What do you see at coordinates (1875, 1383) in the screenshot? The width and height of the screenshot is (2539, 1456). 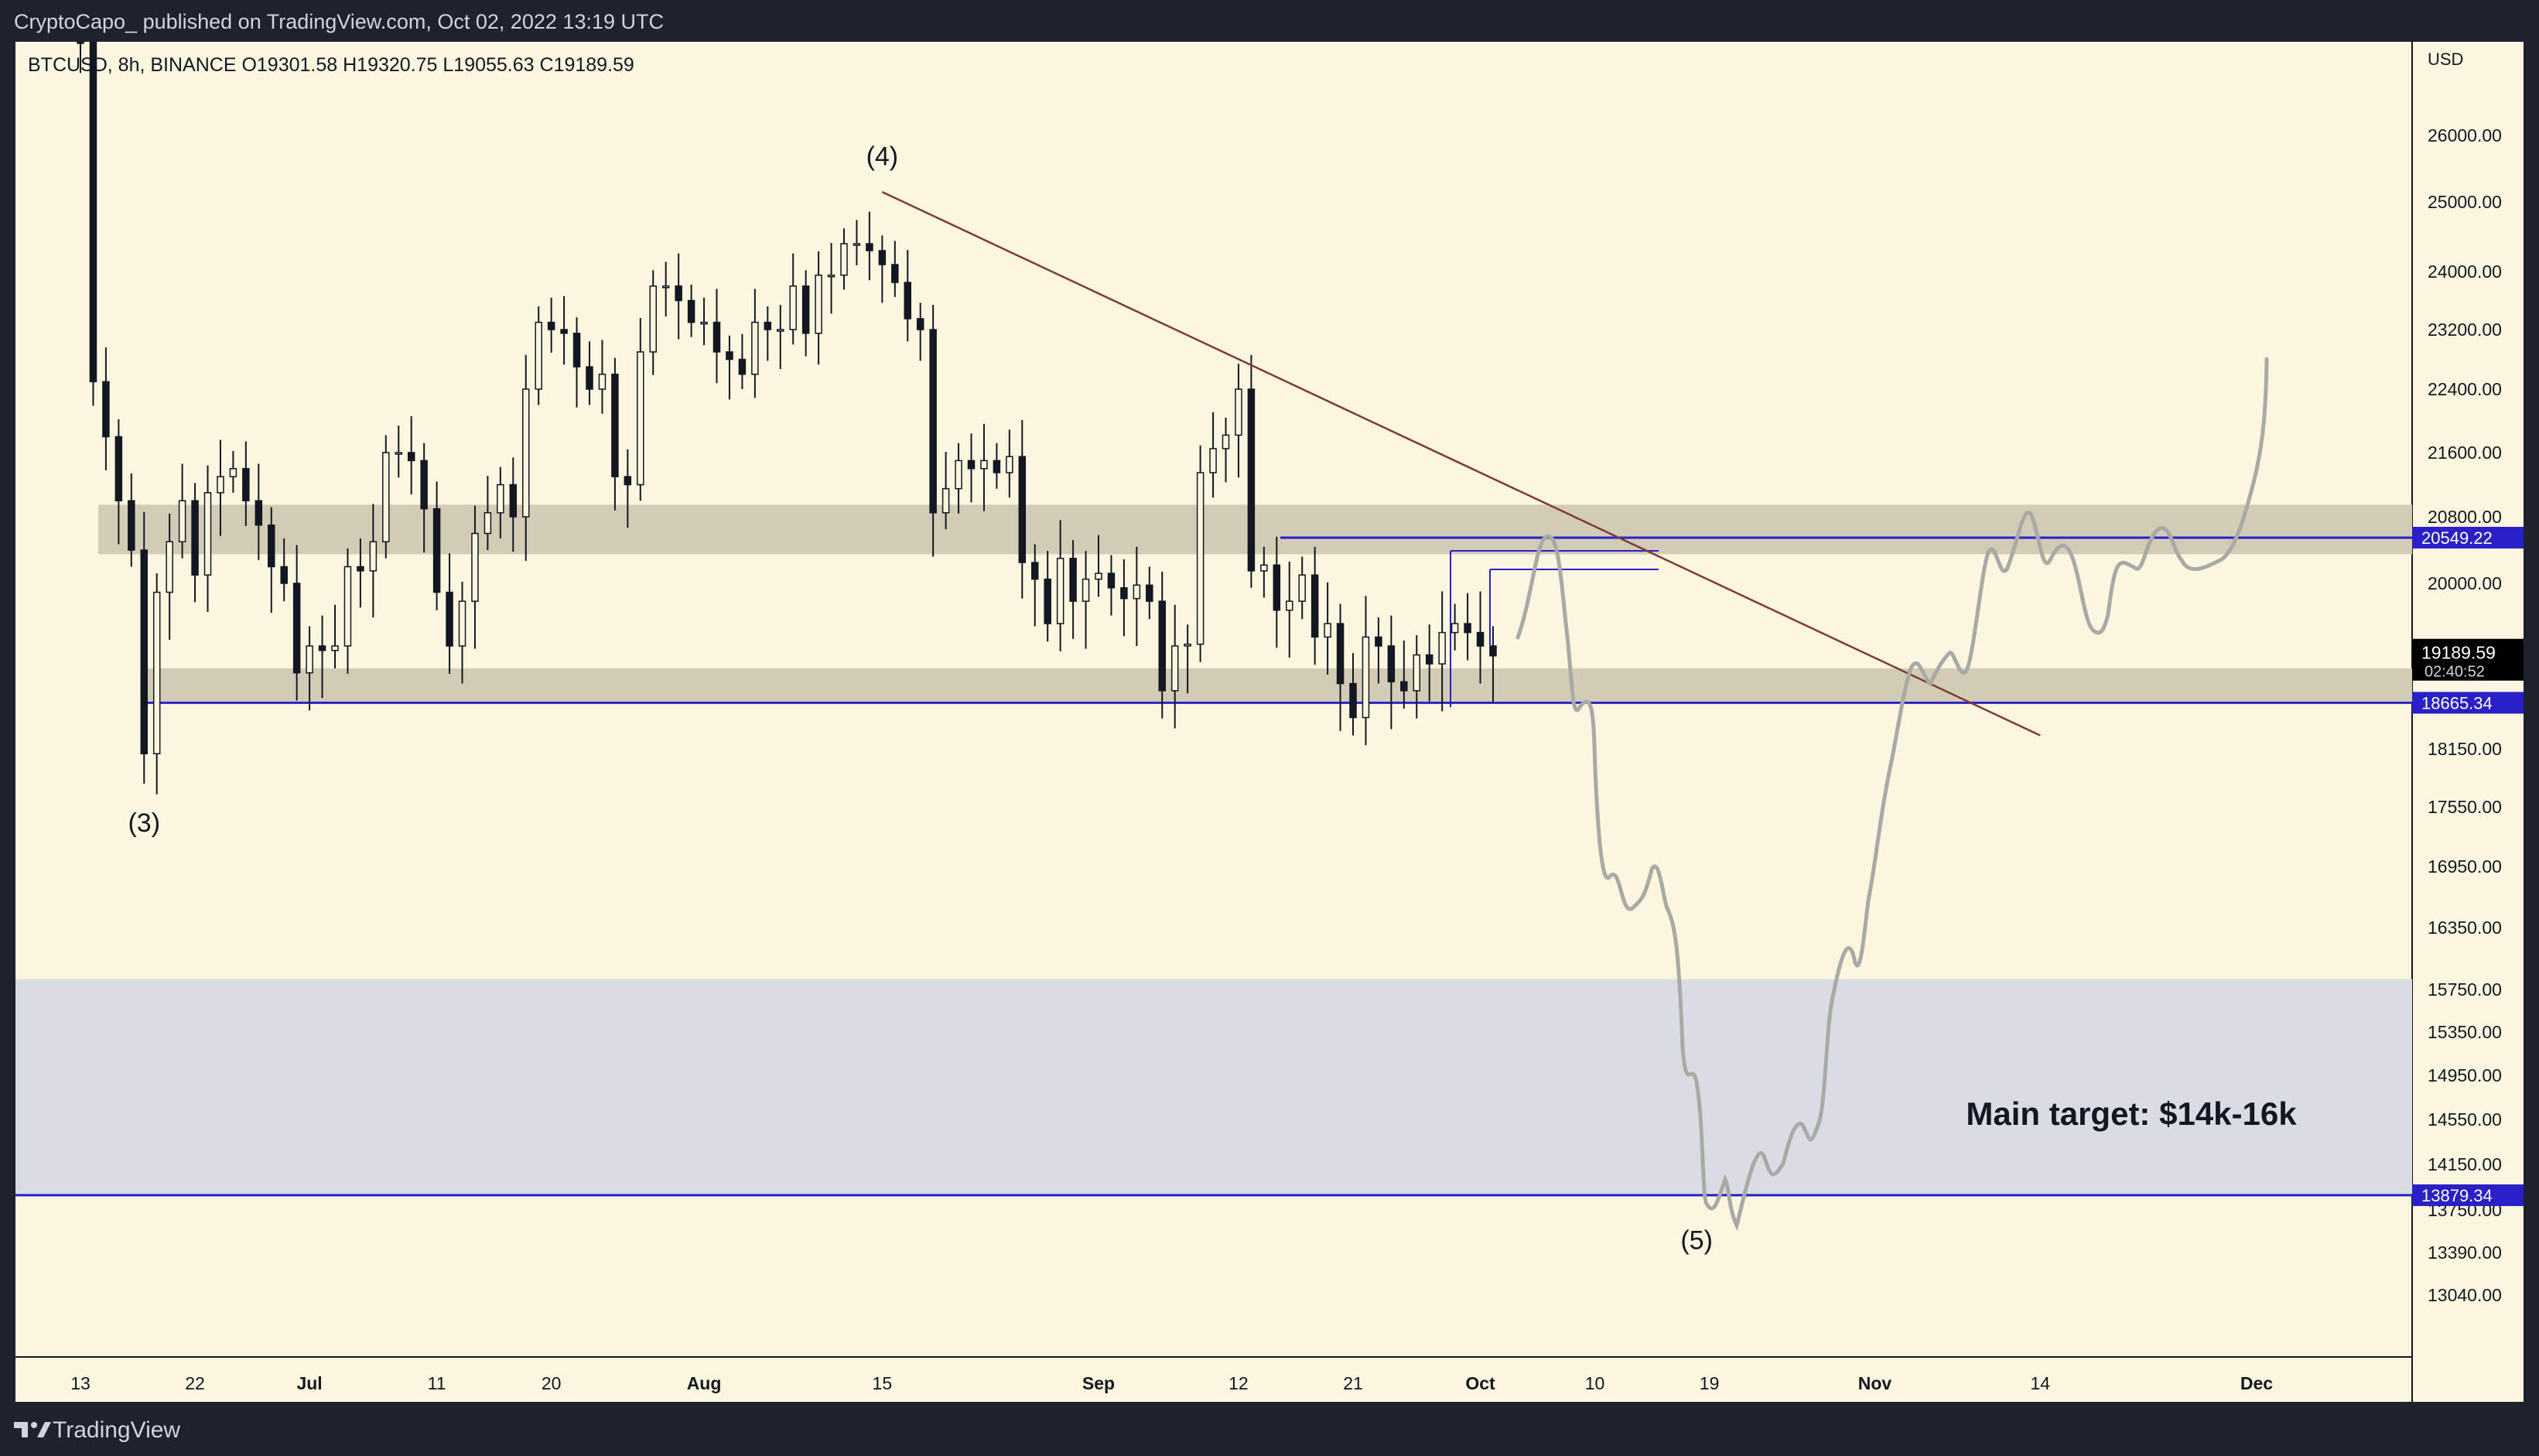 I see `time-tick-label: Nov` at bounding box center [1875, 1383].